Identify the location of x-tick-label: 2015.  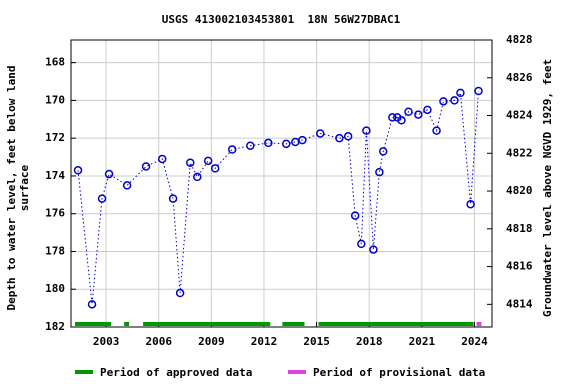
(316, 341).